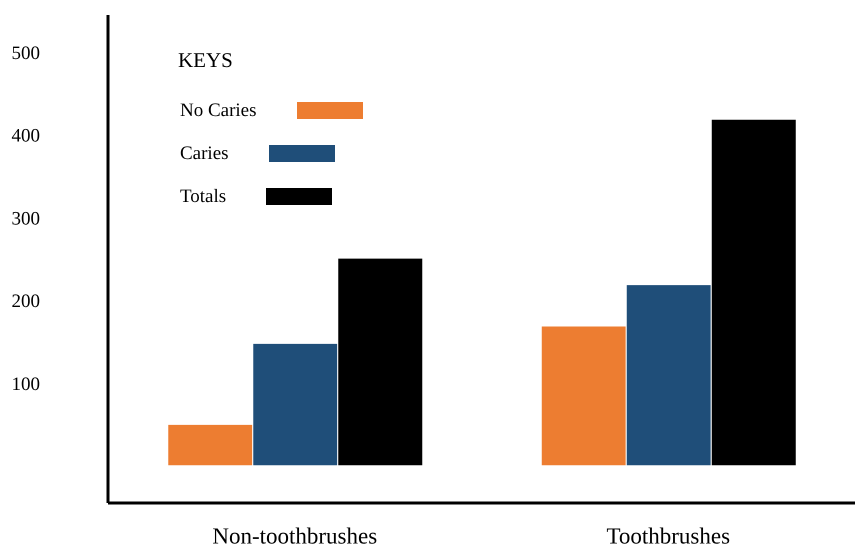 This screenshot has height=551, width=859. What do you see at coordinates (26, 219) in the screenshot?
I see `y-tick-label: 300` at bounding box center [26, 219].